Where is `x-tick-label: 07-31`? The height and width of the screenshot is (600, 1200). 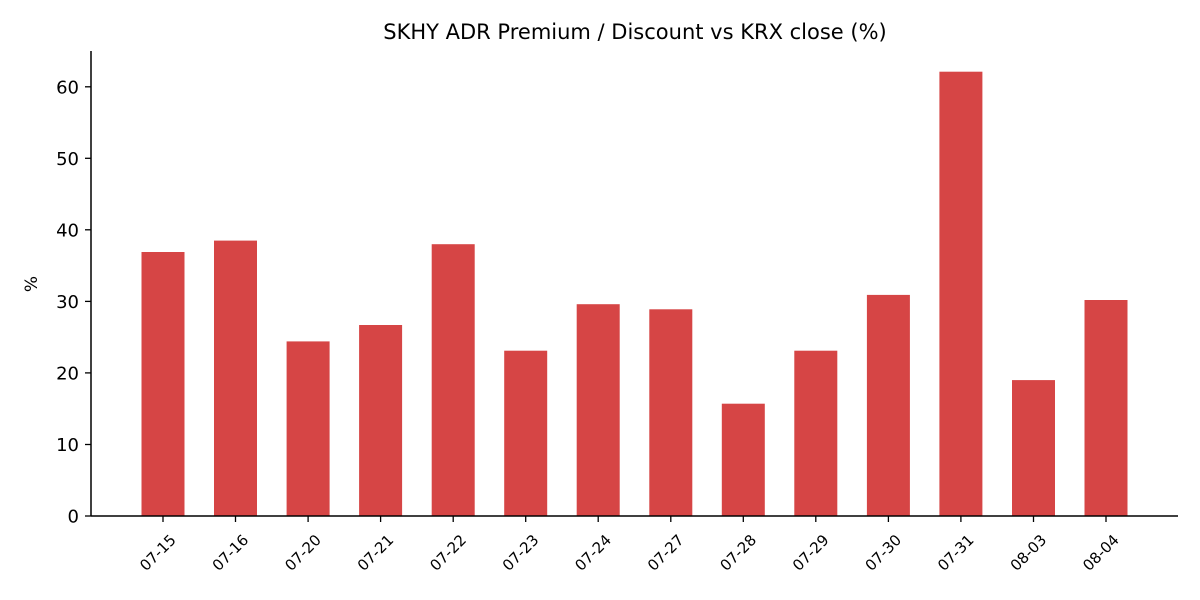 x-tick-label: 07-31 is located at coordinates (956, 553).